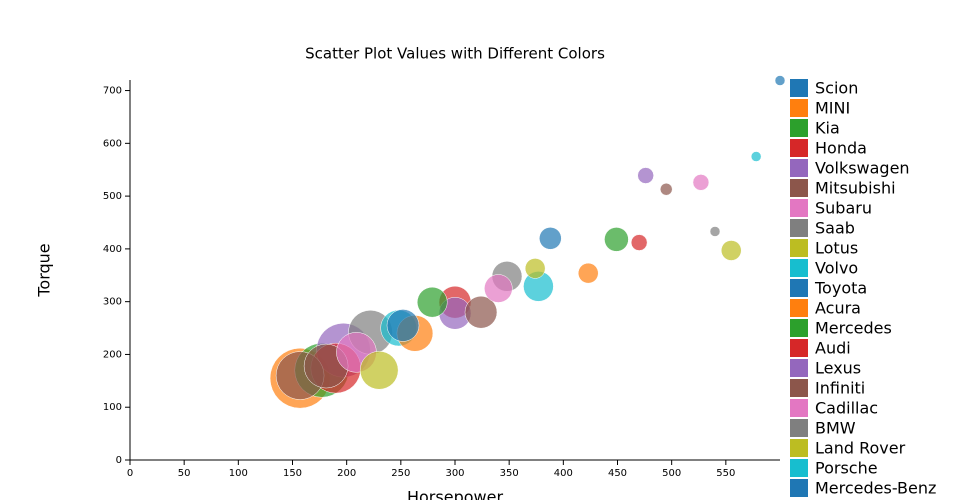  I want to click on x-tick-label: 400, so click(563, 473).